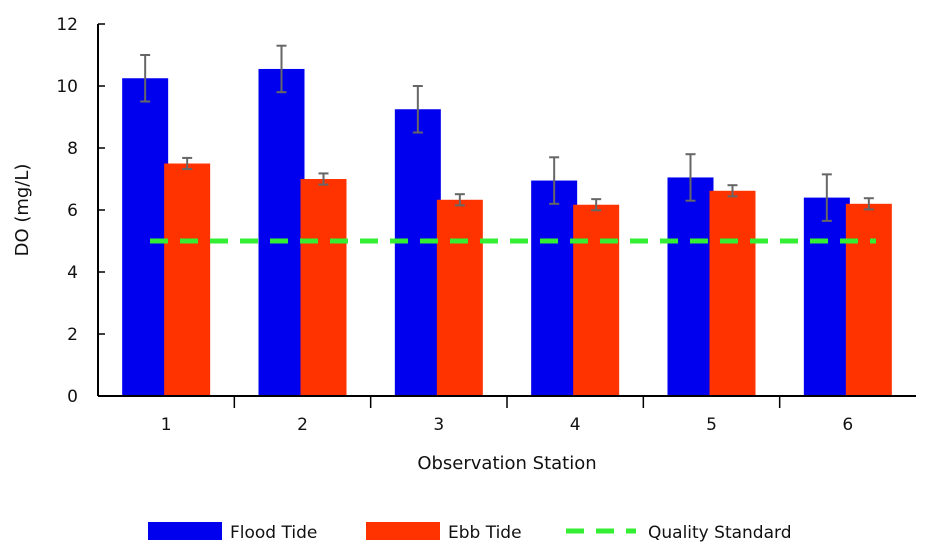 The height and width of the screenshot is (543, 925). Describe the element at coordinates (72, 397) in the screenshot. I see `y-tick-label: 0` at that location.